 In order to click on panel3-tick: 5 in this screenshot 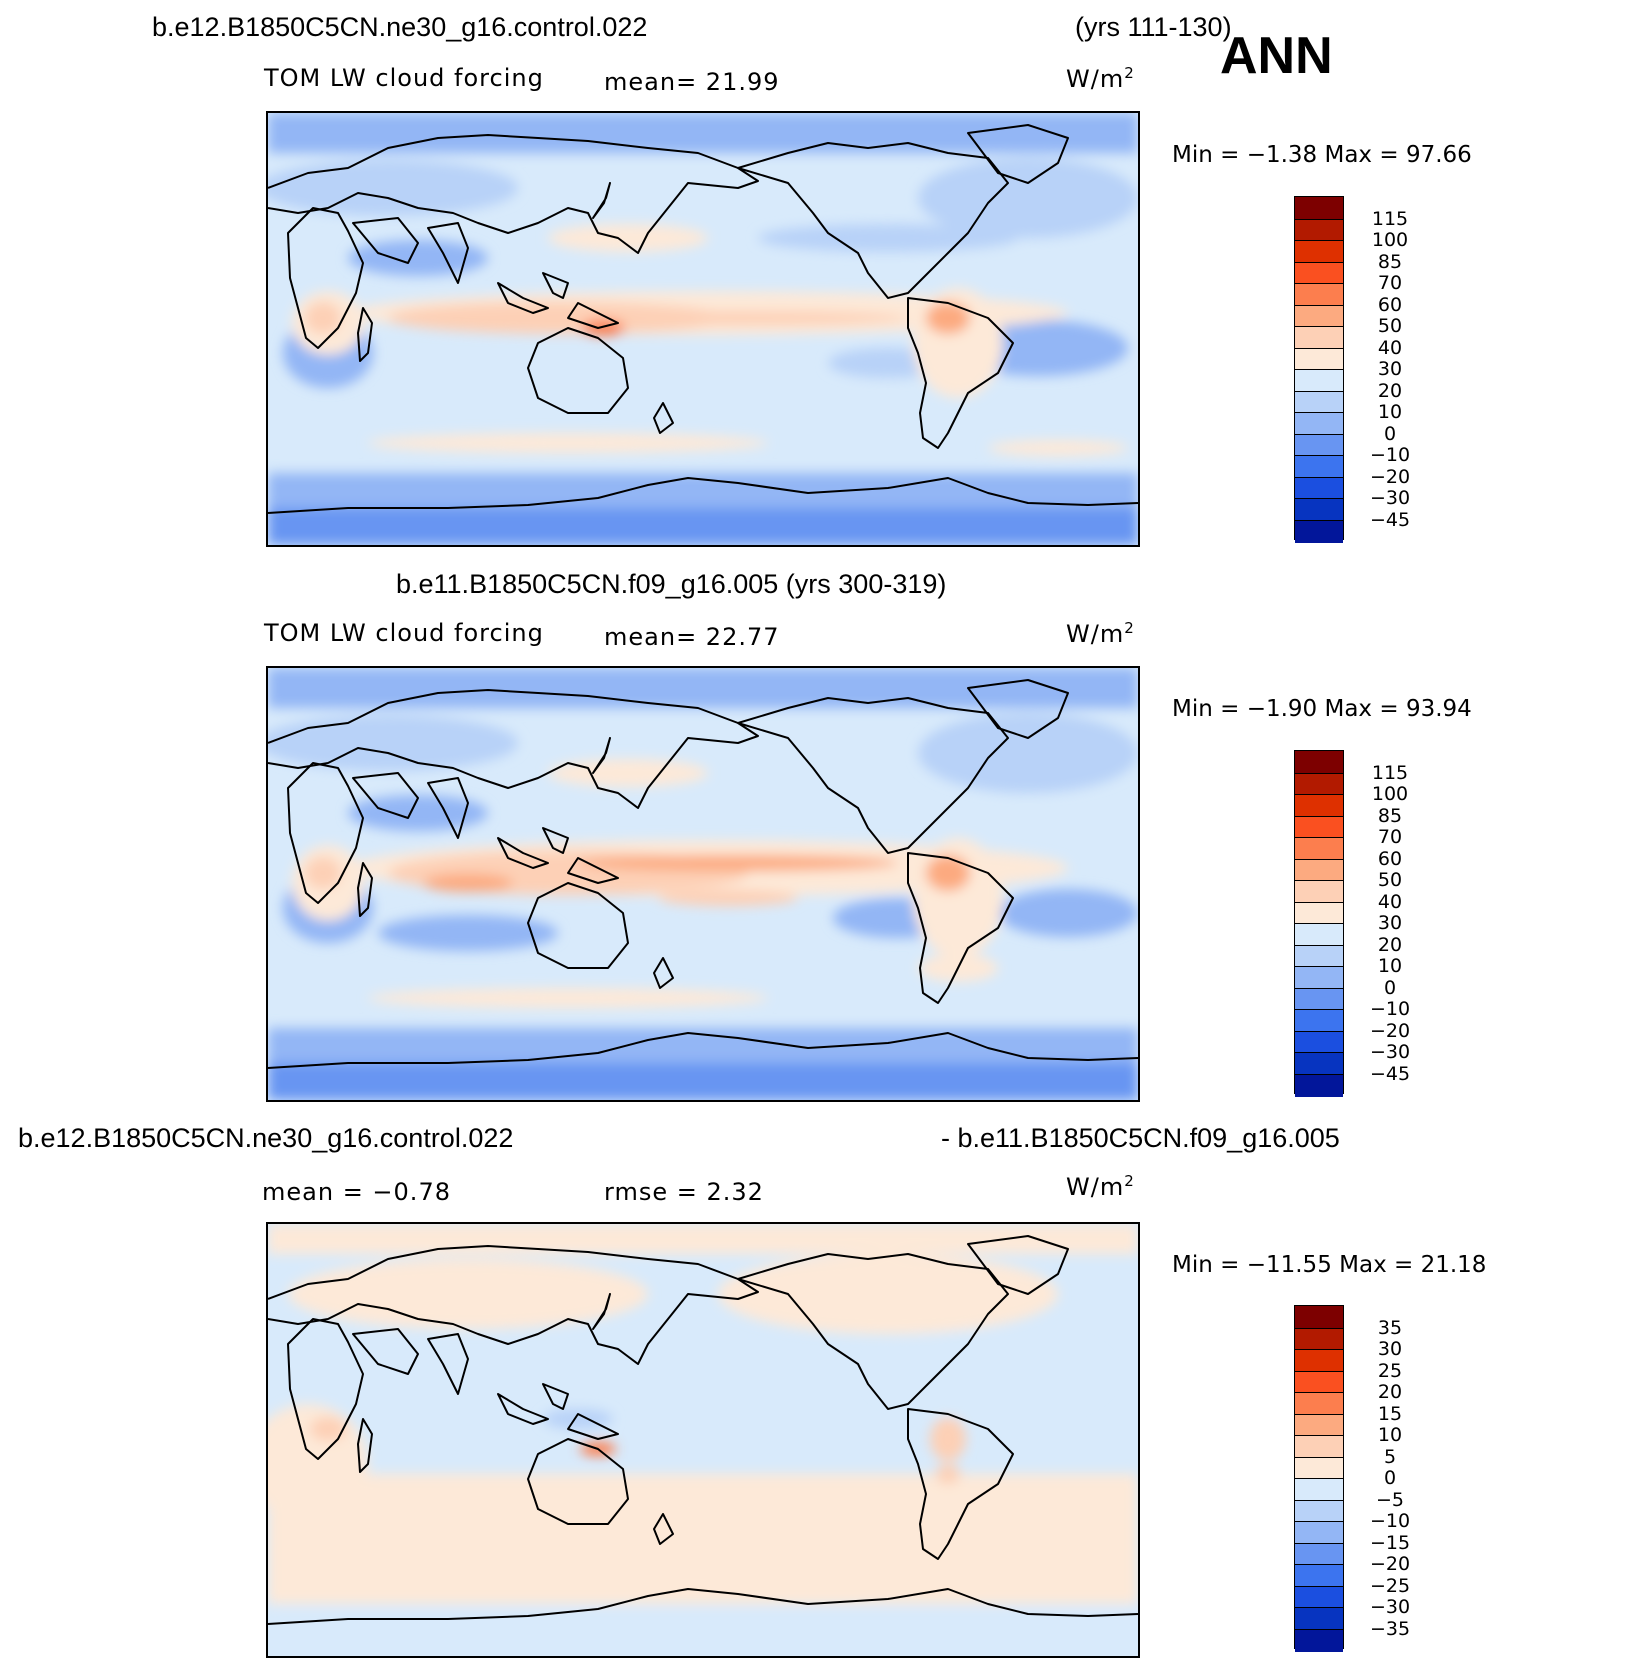, I will do `click(1390, 1457)`.